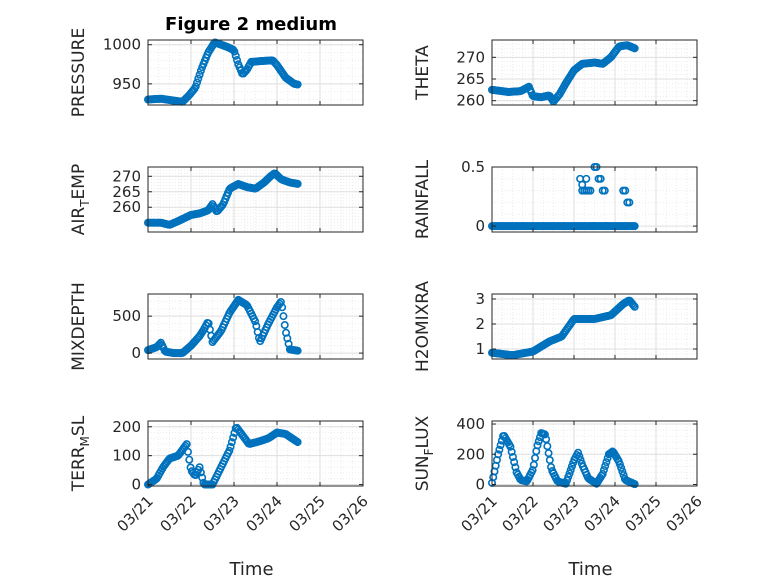  Describe the element at coordinates (85, 203) in the screenshot. I see `y-axis-label-subscript: T` at that location.